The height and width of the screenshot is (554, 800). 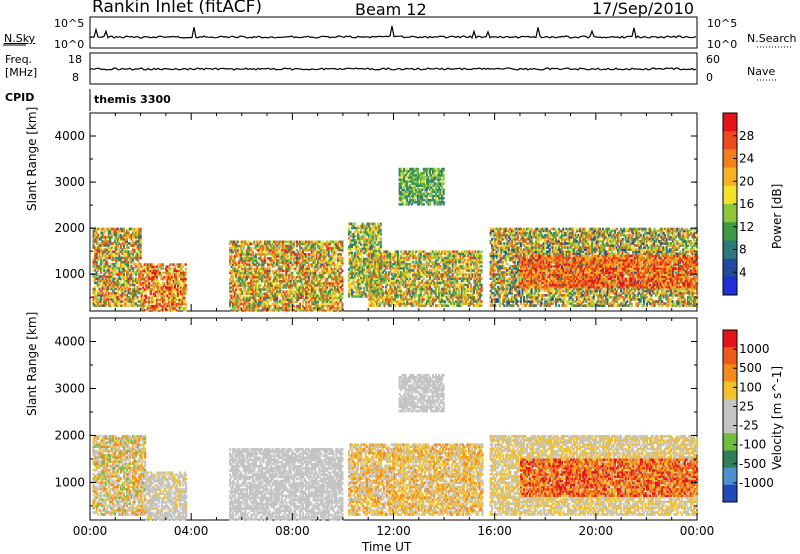 I want to click on freq-tick-low: 8, so click(x=75, y=77).